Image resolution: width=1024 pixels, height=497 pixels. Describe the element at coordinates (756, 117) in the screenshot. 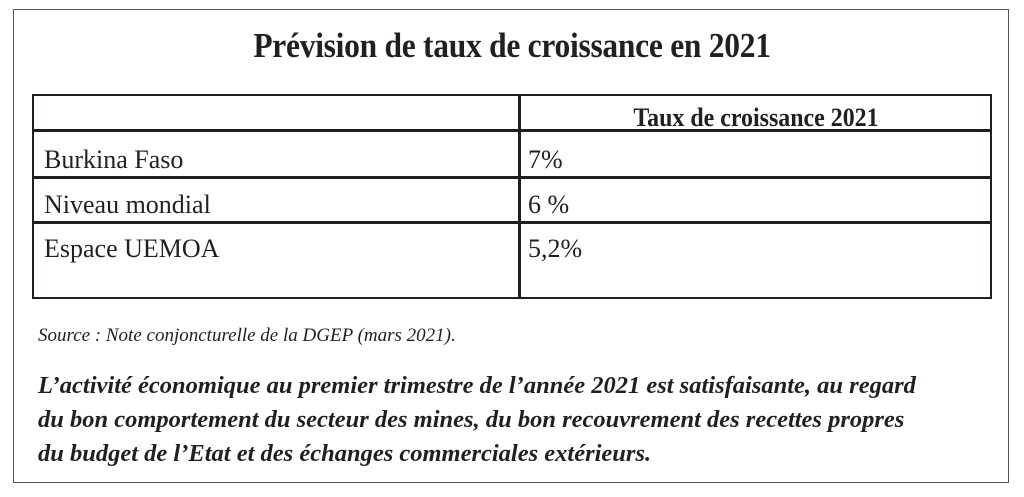

I see `table-header-growth-rate: Taux de croissance 2021` at that location.